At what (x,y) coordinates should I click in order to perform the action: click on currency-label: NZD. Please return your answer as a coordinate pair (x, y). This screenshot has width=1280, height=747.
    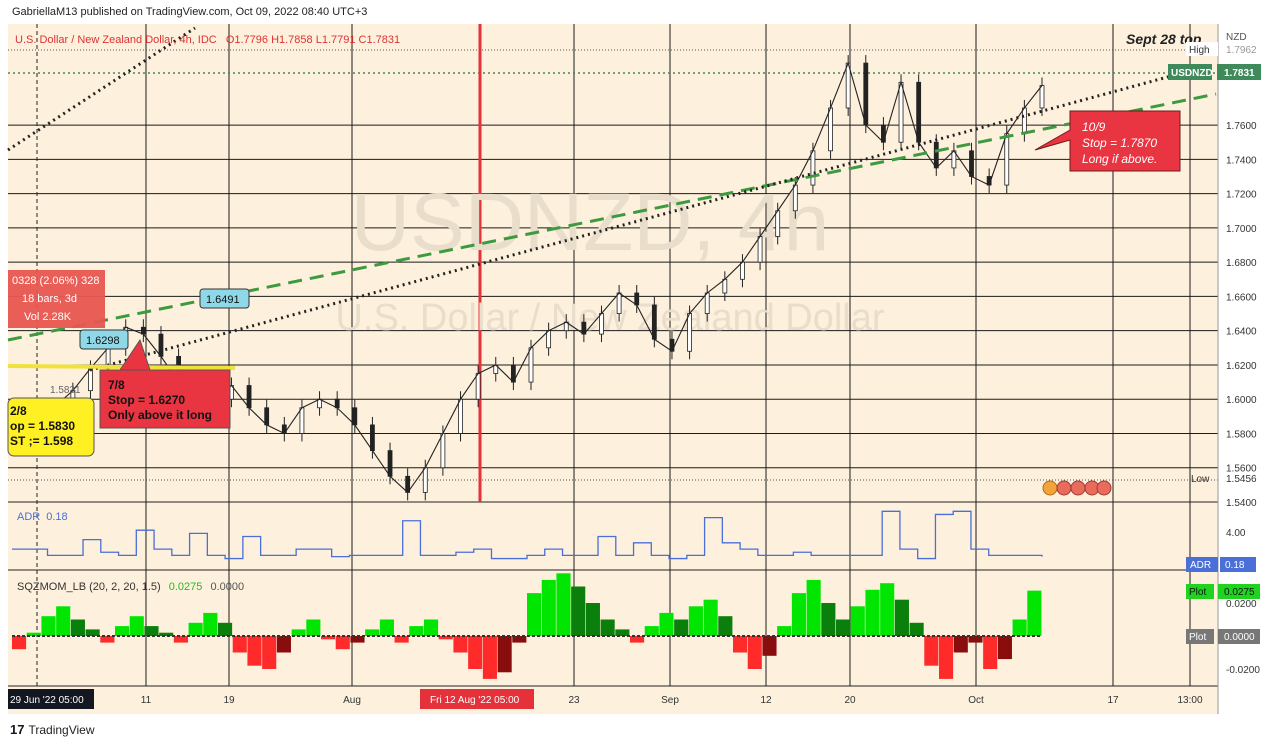
    Looking at the image, I should click on (1236, 37).